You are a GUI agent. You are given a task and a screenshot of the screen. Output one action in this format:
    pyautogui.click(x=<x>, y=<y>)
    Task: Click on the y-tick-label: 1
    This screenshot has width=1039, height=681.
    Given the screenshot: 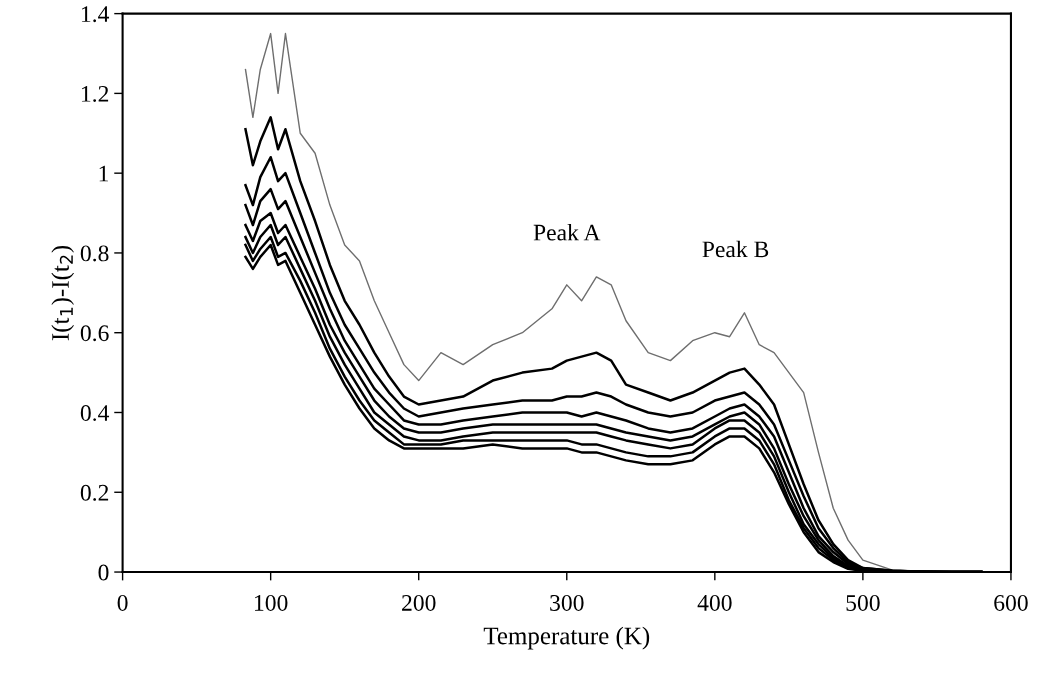 What is the action you would take?
    pyautogui.click(x=103, y=173)
    